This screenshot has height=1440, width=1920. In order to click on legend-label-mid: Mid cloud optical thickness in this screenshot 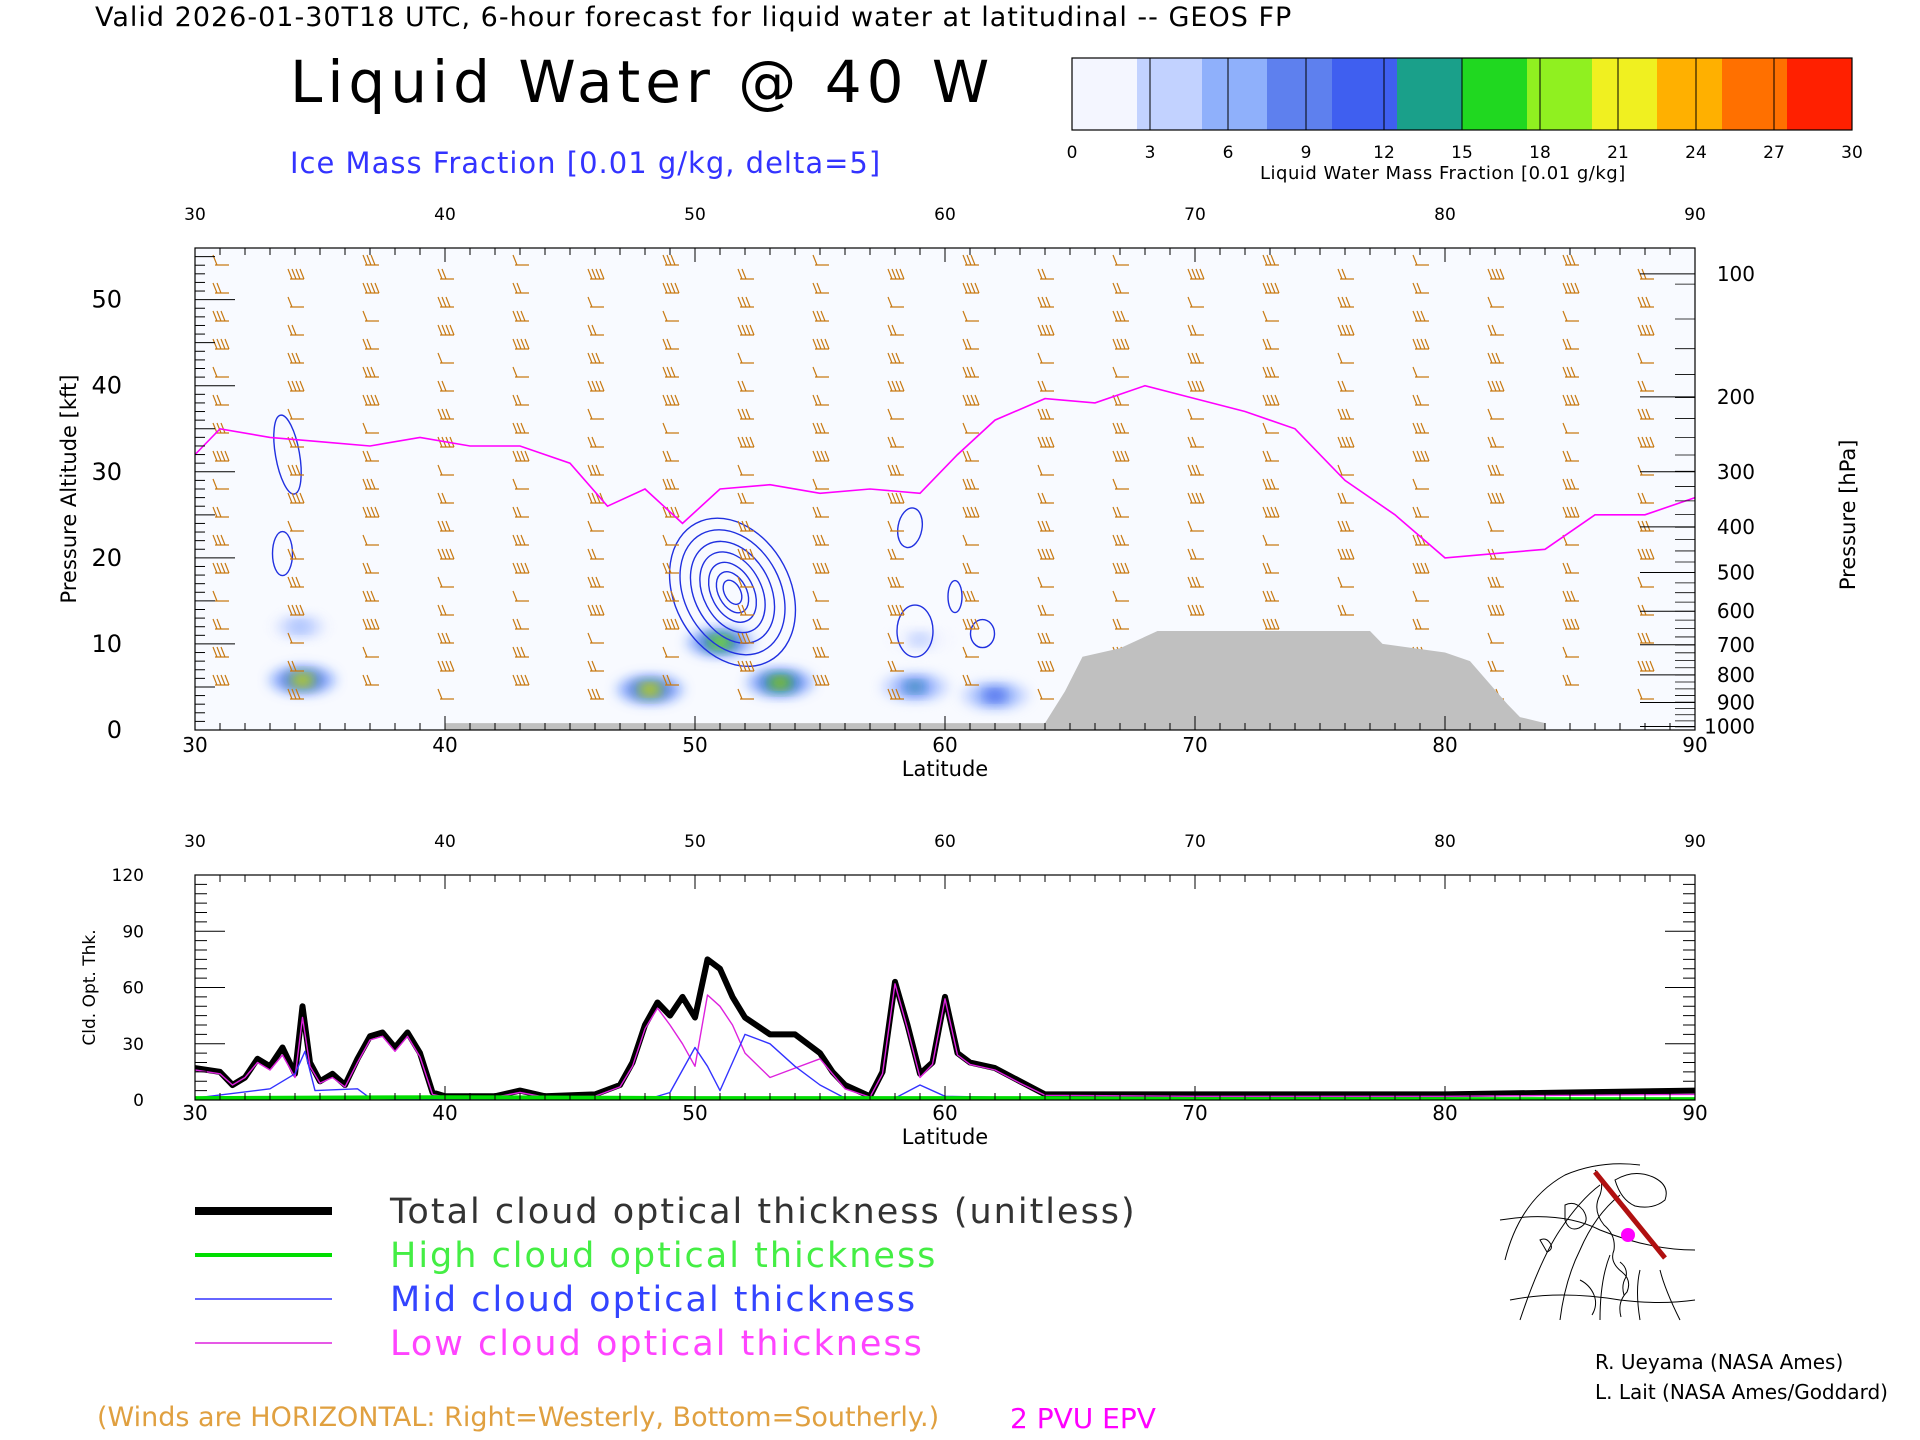, I will do `click(653, 1300)`.